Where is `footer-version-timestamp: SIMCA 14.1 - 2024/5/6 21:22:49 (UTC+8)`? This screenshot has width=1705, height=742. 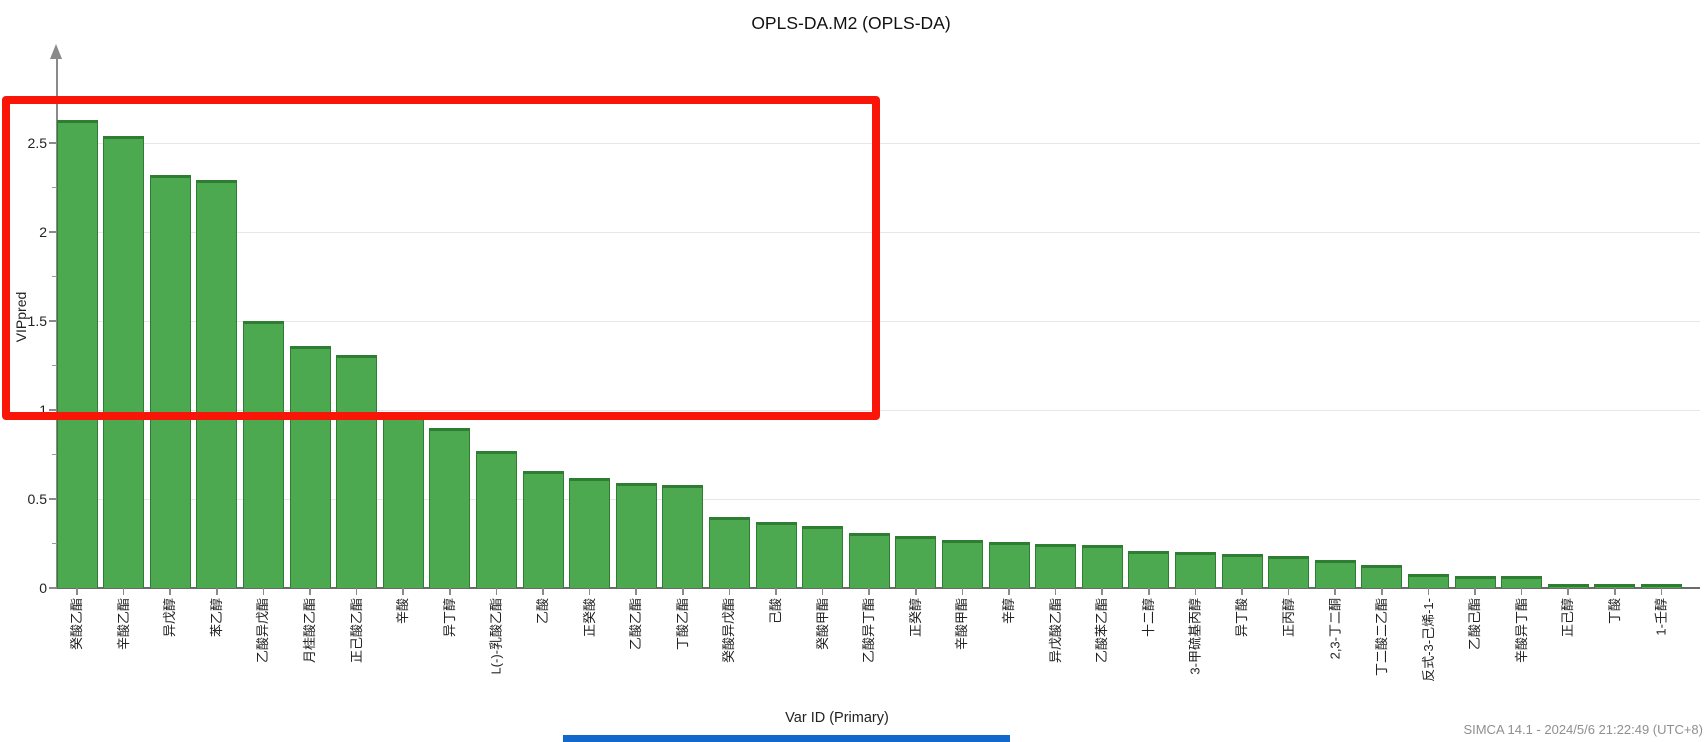 footer-version-timestamp: SIMCA 14.1 - 2024/5/6 21:22:49 (UTC+8) is located at coordinates (1583, 729).